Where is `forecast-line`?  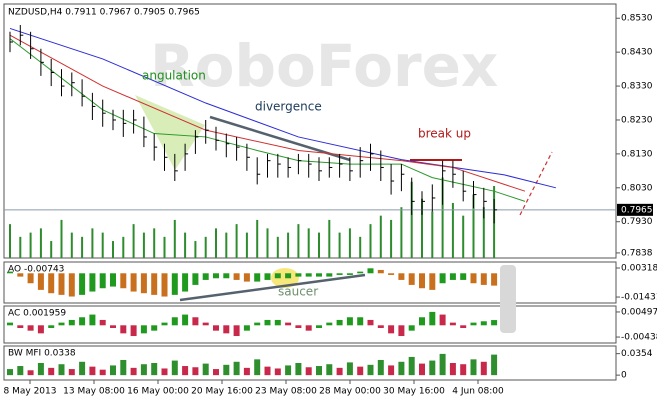
forecast-line is located at coordinates (536, 183).